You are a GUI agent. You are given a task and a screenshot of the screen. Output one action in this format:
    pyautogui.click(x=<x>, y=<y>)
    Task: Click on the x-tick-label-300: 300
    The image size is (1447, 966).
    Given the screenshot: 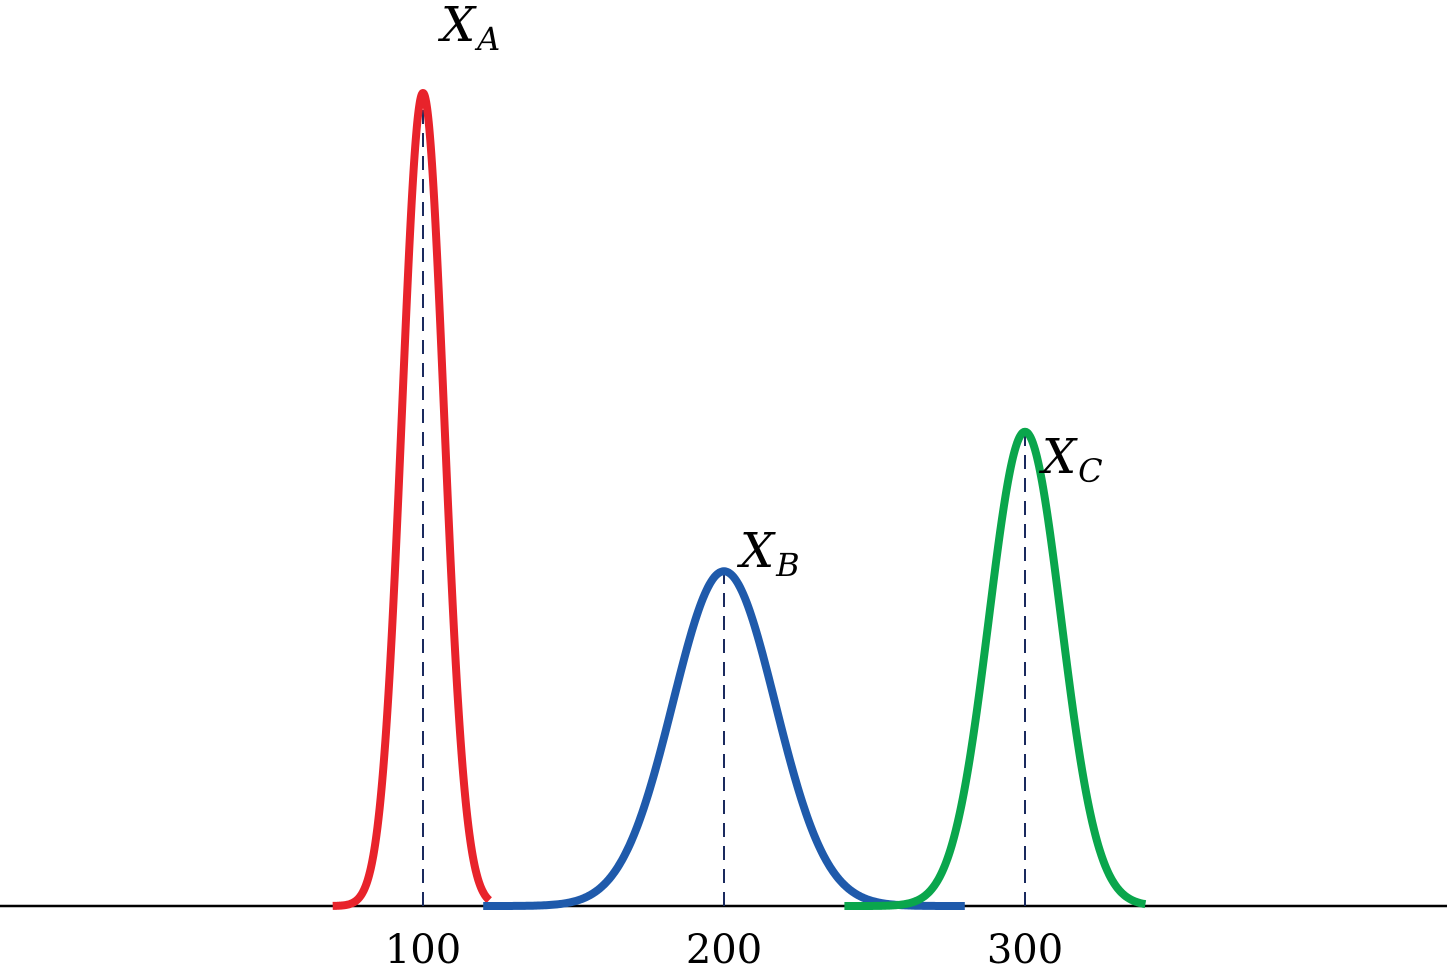 What is the action you would take?
    pyautogui.click(x=1025, y=946)
    